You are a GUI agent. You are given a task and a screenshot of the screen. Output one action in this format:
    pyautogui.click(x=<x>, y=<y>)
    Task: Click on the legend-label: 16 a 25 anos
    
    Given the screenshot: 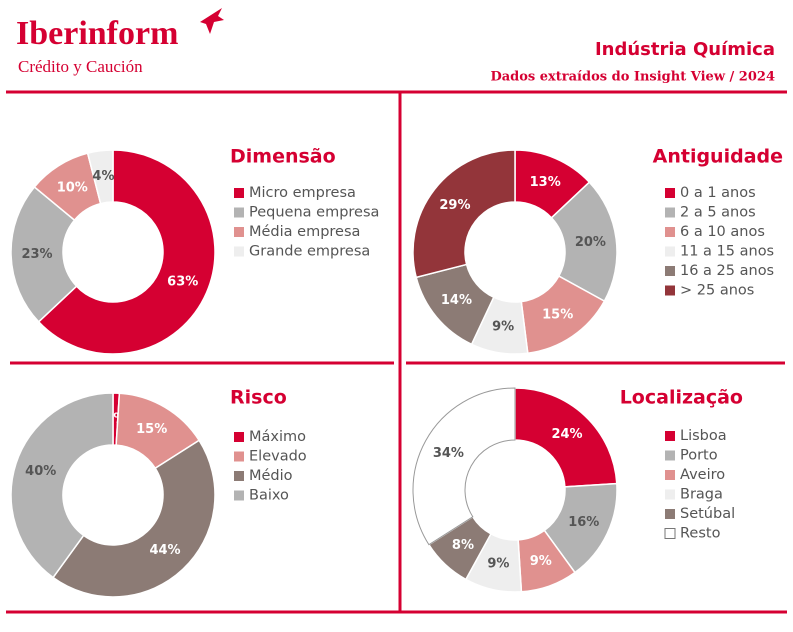 What is the action you would take?
    pyautogui.click(x=727, y=271)
    